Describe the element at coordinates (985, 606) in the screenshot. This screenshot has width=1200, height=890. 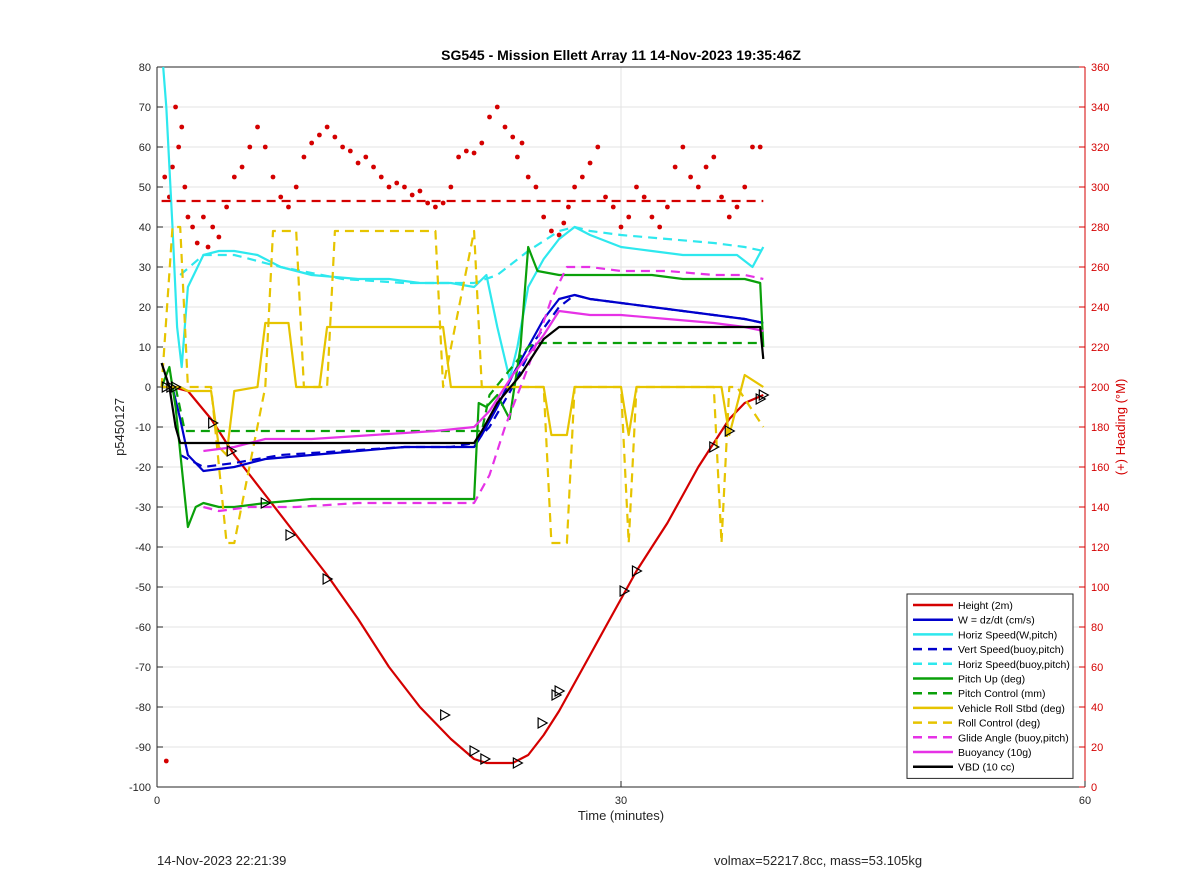
I see `legend-entry: Height (2m)` at that location.